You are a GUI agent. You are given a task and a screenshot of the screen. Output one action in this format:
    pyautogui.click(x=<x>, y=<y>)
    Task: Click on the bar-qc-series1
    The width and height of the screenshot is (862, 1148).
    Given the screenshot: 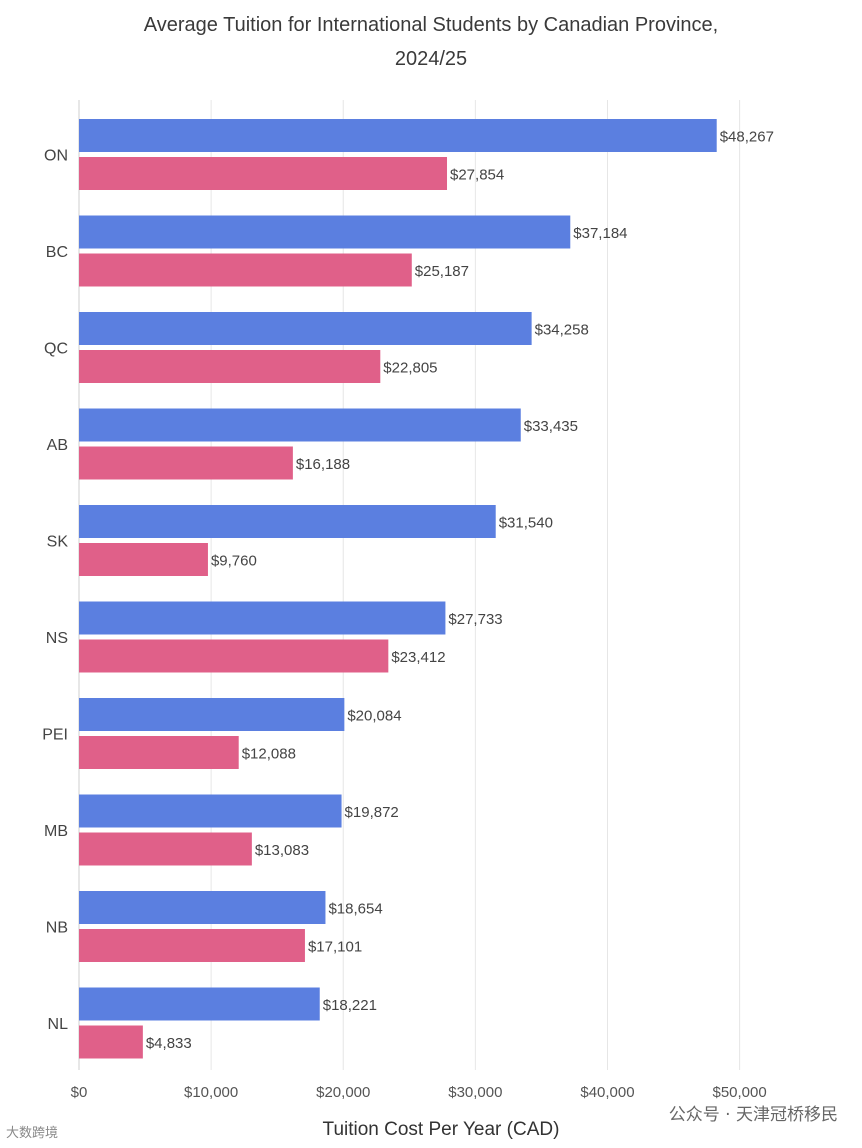 What is the action you would take?
    pyautogui.click(x=305, y=328)
    